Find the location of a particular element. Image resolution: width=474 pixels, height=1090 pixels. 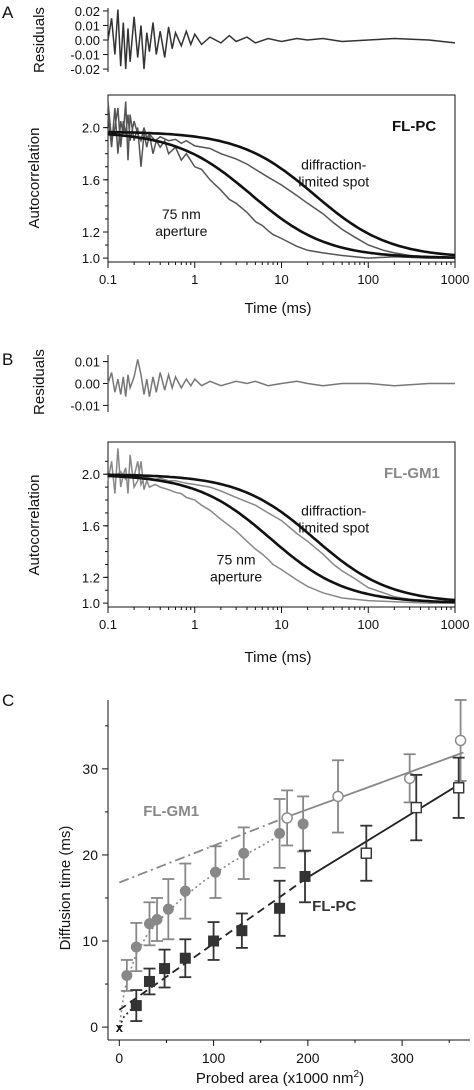

panel-a-ylabel: Autocorrelation is located at coordinates (34, 178).